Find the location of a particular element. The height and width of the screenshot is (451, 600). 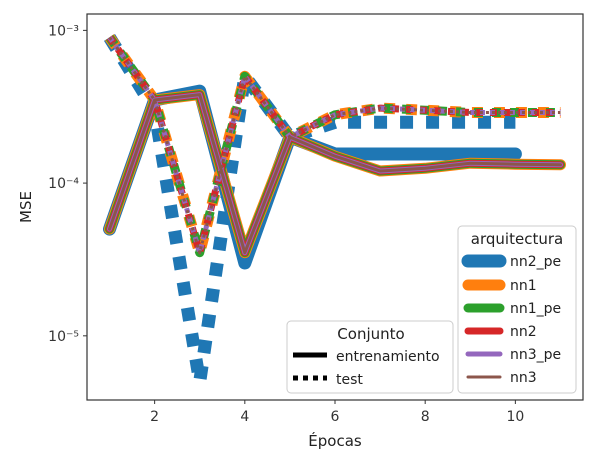

legend-item-nn1_pe: nn1_pe is located at coordinates (535, 309).